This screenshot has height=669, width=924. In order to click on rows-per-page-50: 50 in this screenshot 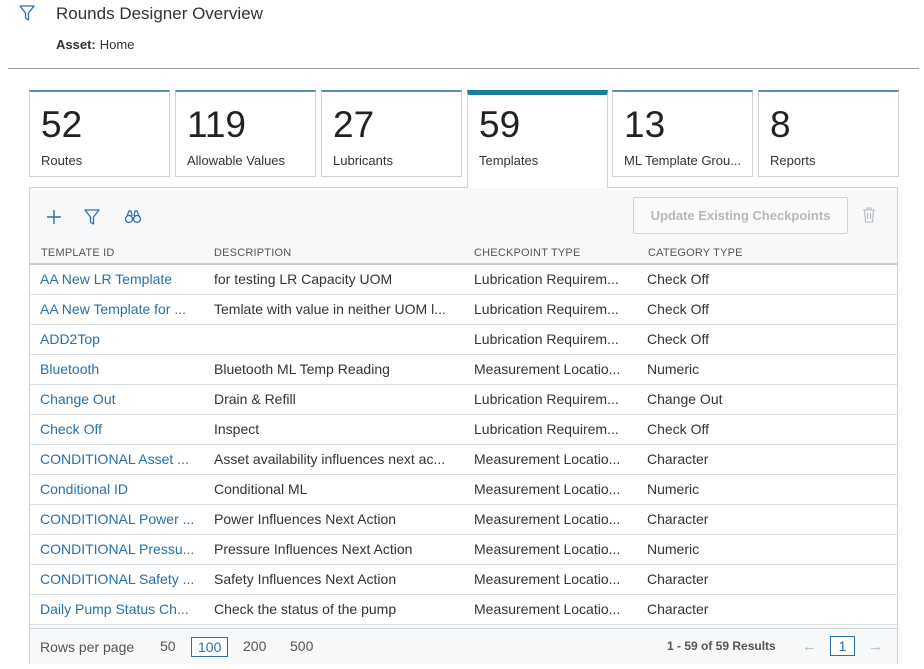, I will do `click(168, 646)`.